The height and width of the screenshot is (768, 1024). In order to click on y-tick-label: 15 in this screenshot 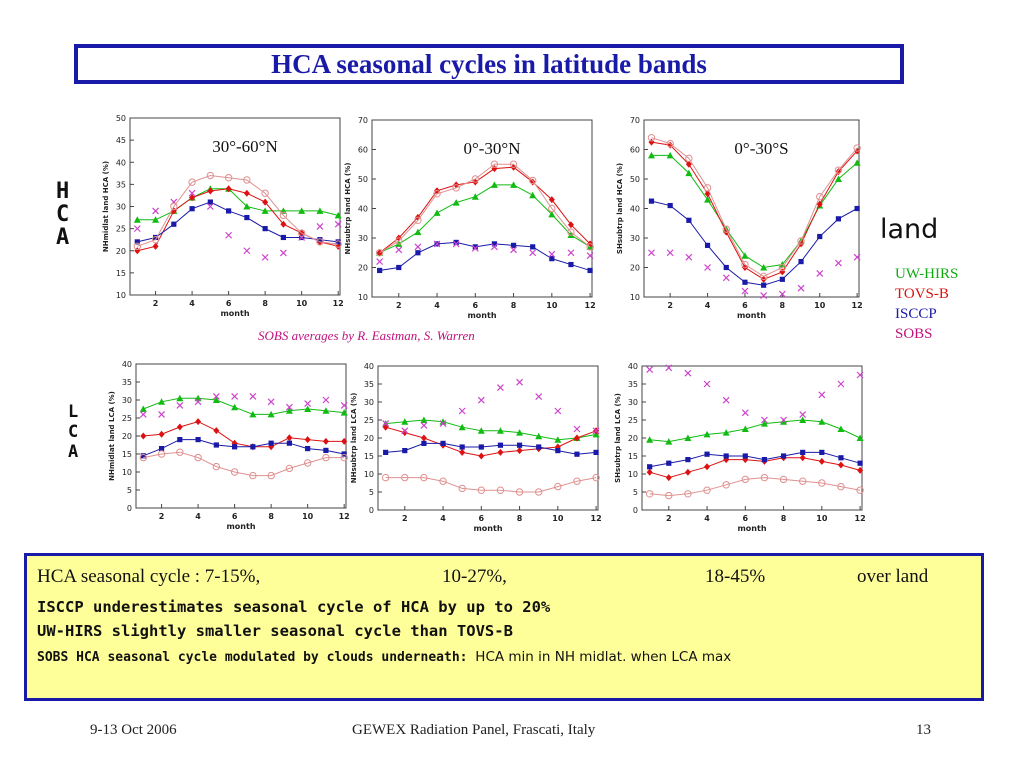, I will do `click(633, 456)`.